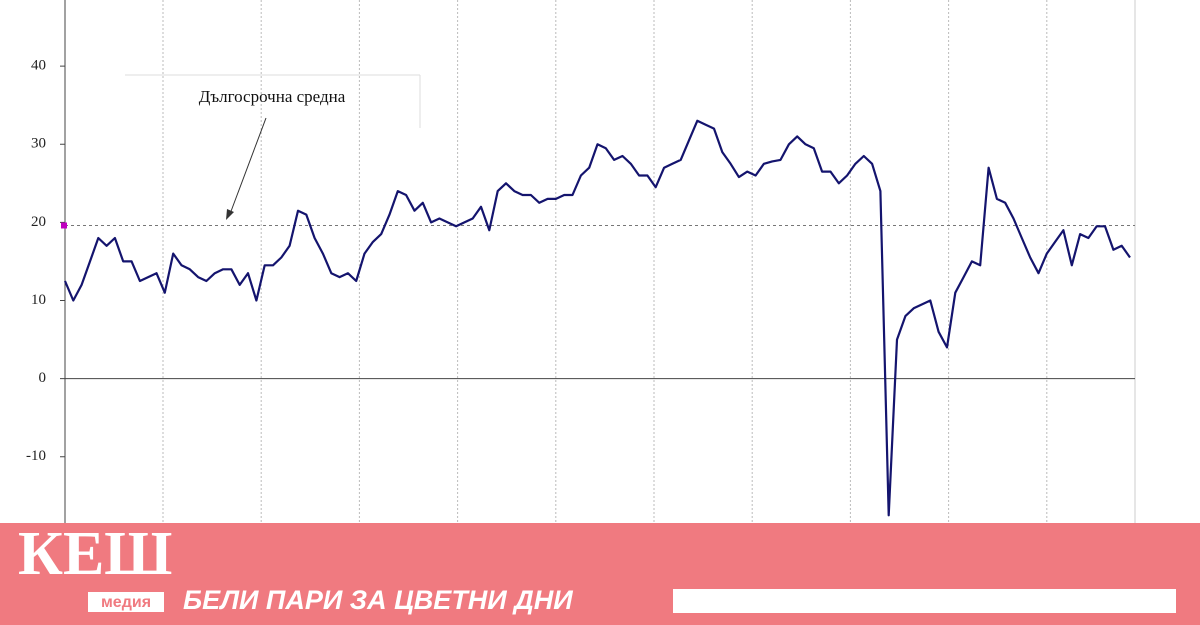 The image size is (1200, 625). I want to click on y-tick-label: 40, so click(38, 66).